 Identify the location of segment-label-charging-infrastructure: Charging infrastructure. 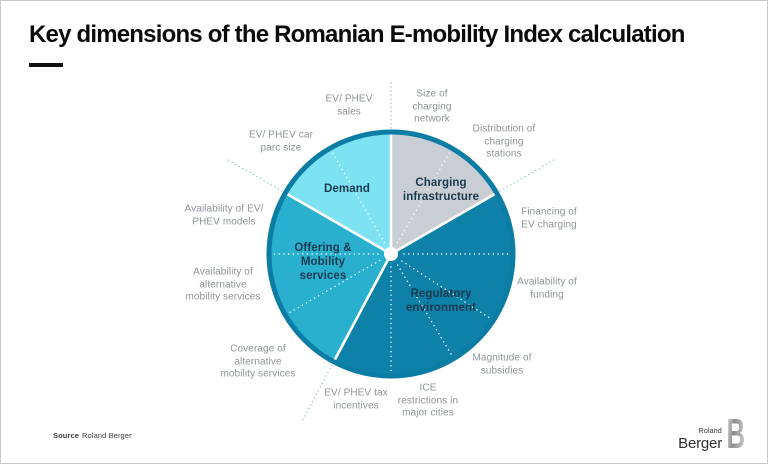
(441, 190).